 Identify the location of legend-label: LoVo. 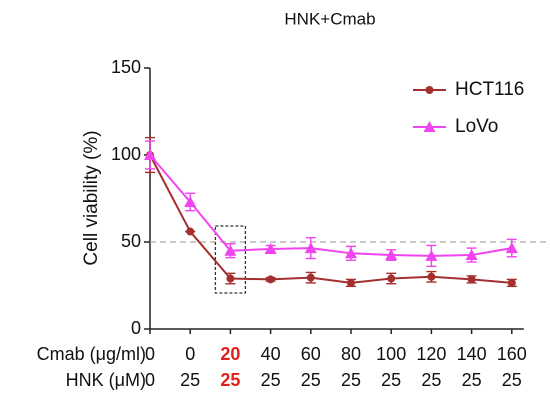
(476, 126).